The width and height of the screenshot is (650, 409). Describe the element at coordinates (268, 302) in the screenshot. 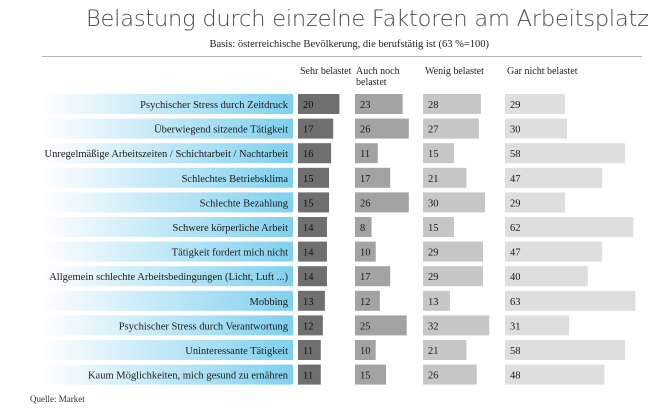

I see `category-label: Mobbing` at that location.